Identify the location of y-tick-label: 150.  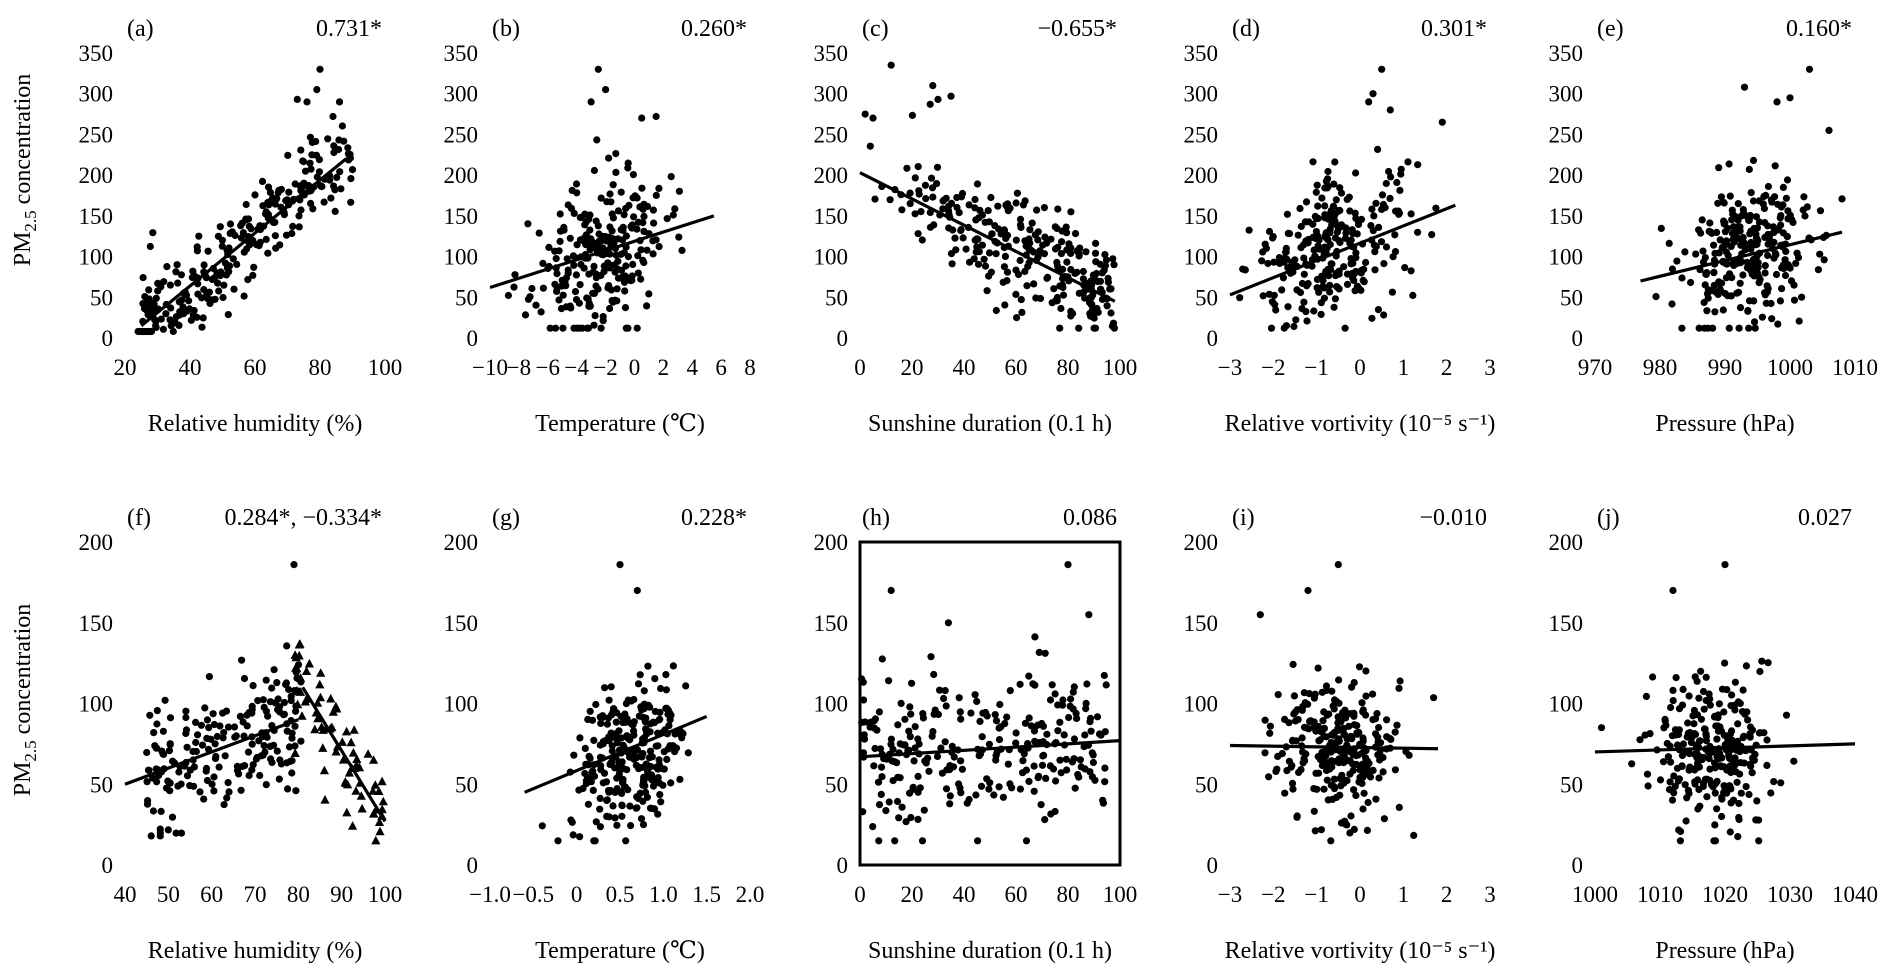
(96, 623).